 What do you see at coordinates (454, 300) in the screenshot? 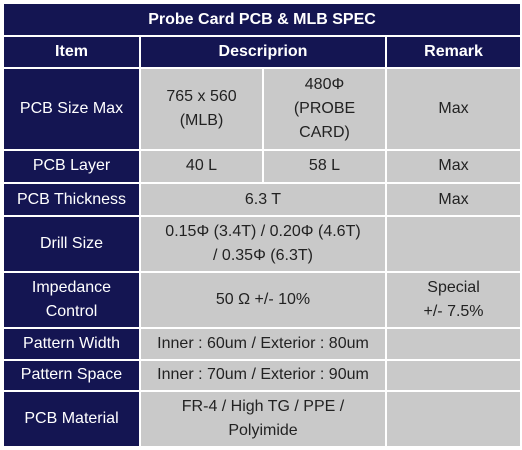
I see `remark-impedance-control: Special +/- 7.5%` at bounding box center [454, 300].